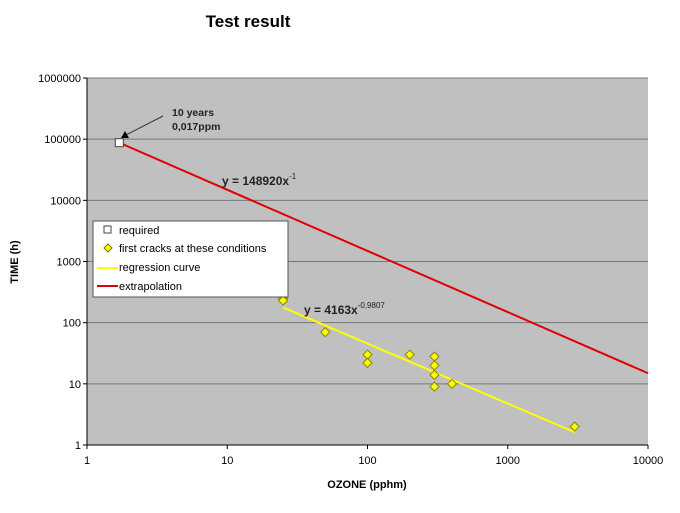 The image size is (680, 513). Describe the element at coordinates (193, 249) in the screenshot. I see `legend-label-cracks: first cracks at these conditions` at that location.